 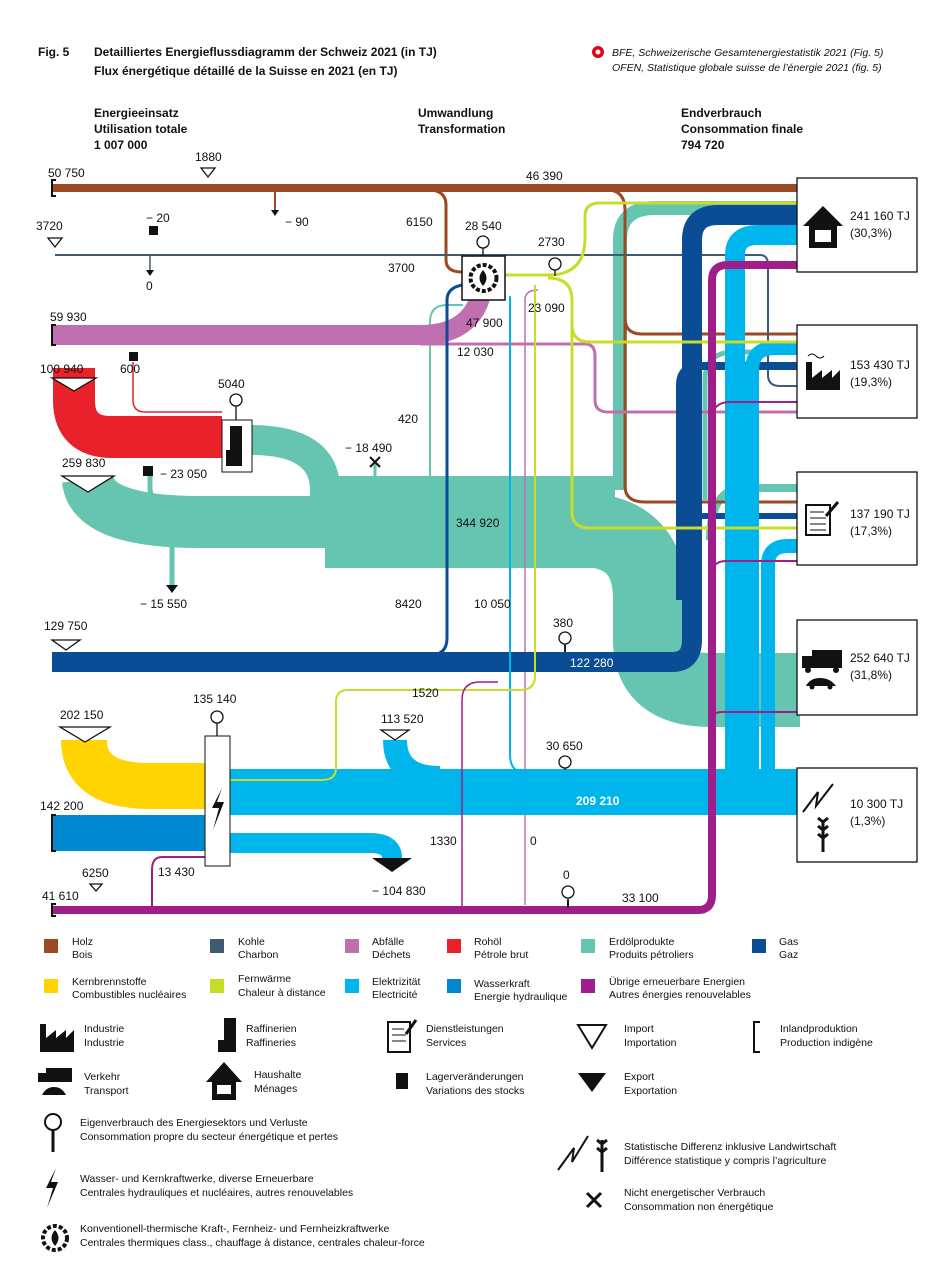 What do you see at coordinates (375, 462) in the screenshot?
I see `non-energy-use-icon` at bounding box center [375, 462].